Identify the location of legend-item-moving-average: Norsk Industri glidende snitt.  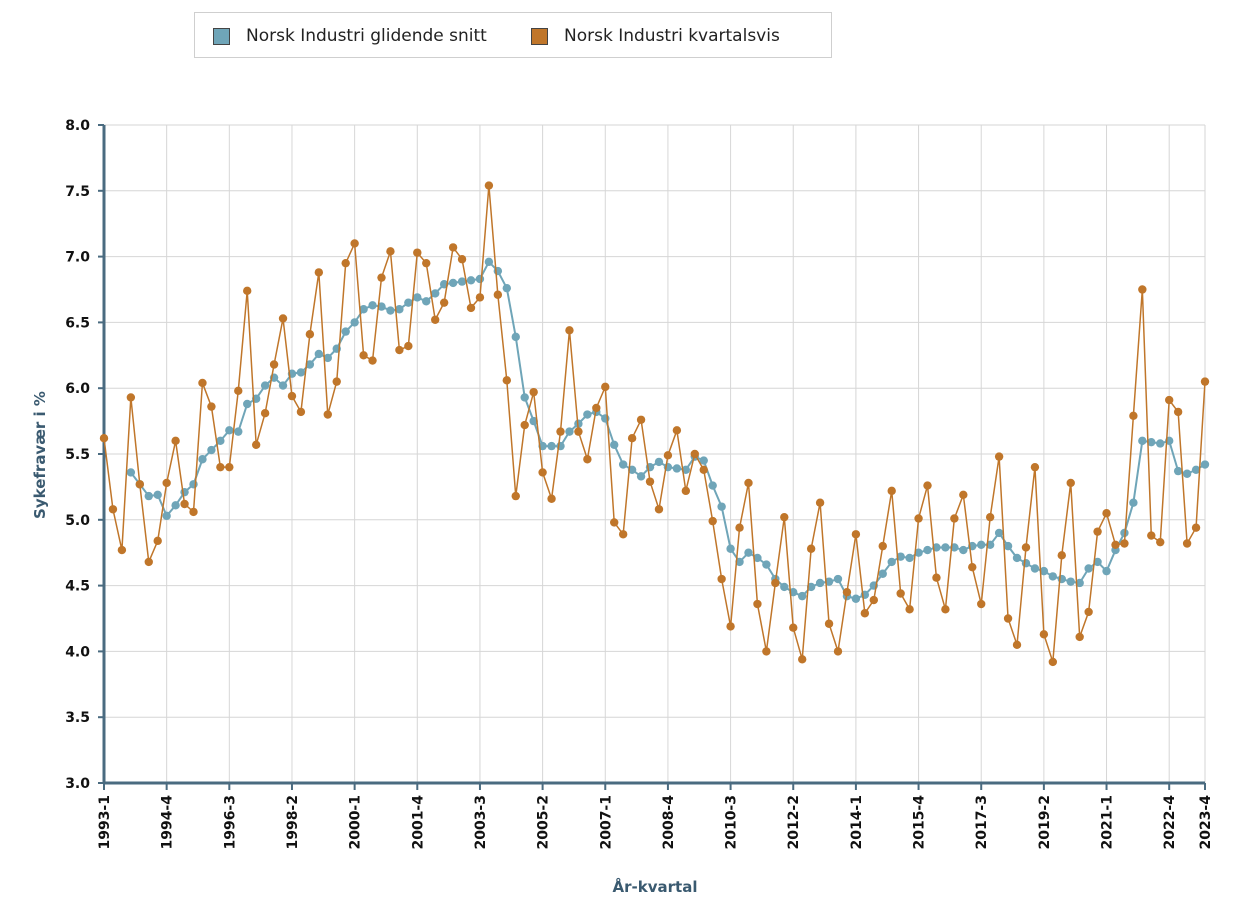
(350, 36).